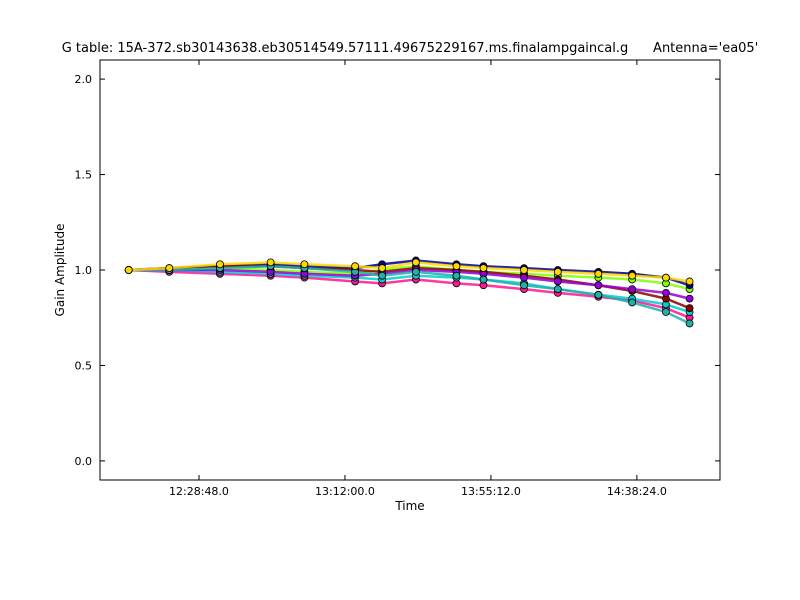 The image size is (800, 600). Describe the element at coordinates (84, 270) in the screenshot. I see `y-tick-label: 1.0` at that location.